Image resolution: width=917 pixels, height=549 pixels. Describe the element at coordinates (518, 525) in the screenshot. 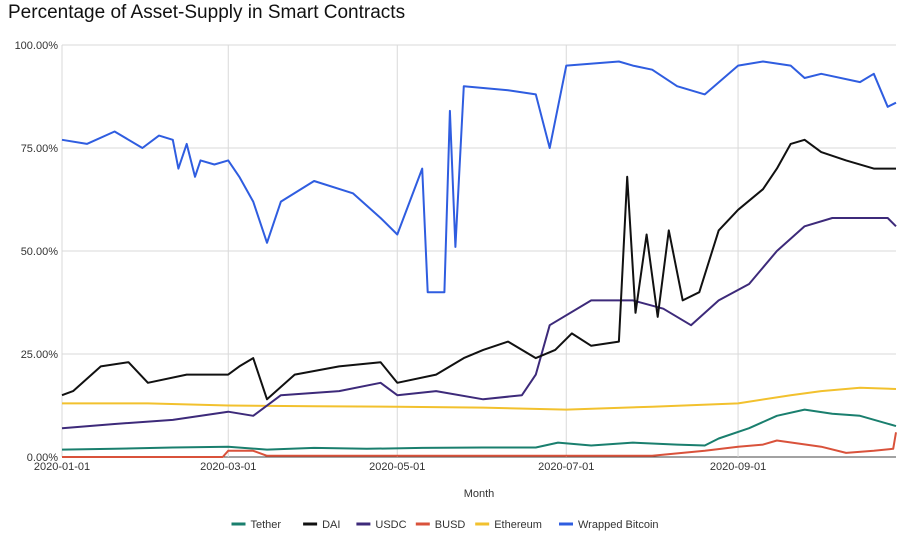

I see `legend-label-ethereum: Ethereum` at that location.